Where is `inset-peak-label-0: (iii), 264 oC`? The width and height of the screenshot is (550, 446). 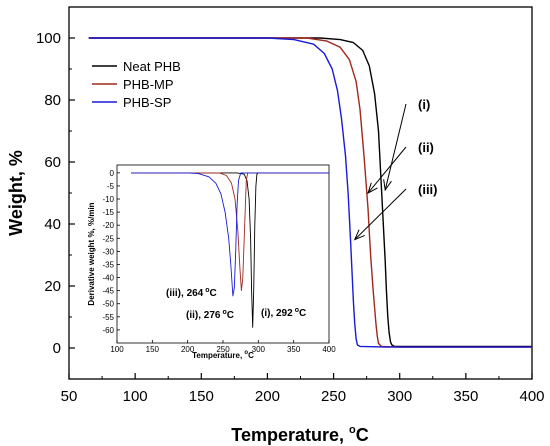
inset-peak-label-0: (iii), 264 oC is located at coordinates (191, 293).